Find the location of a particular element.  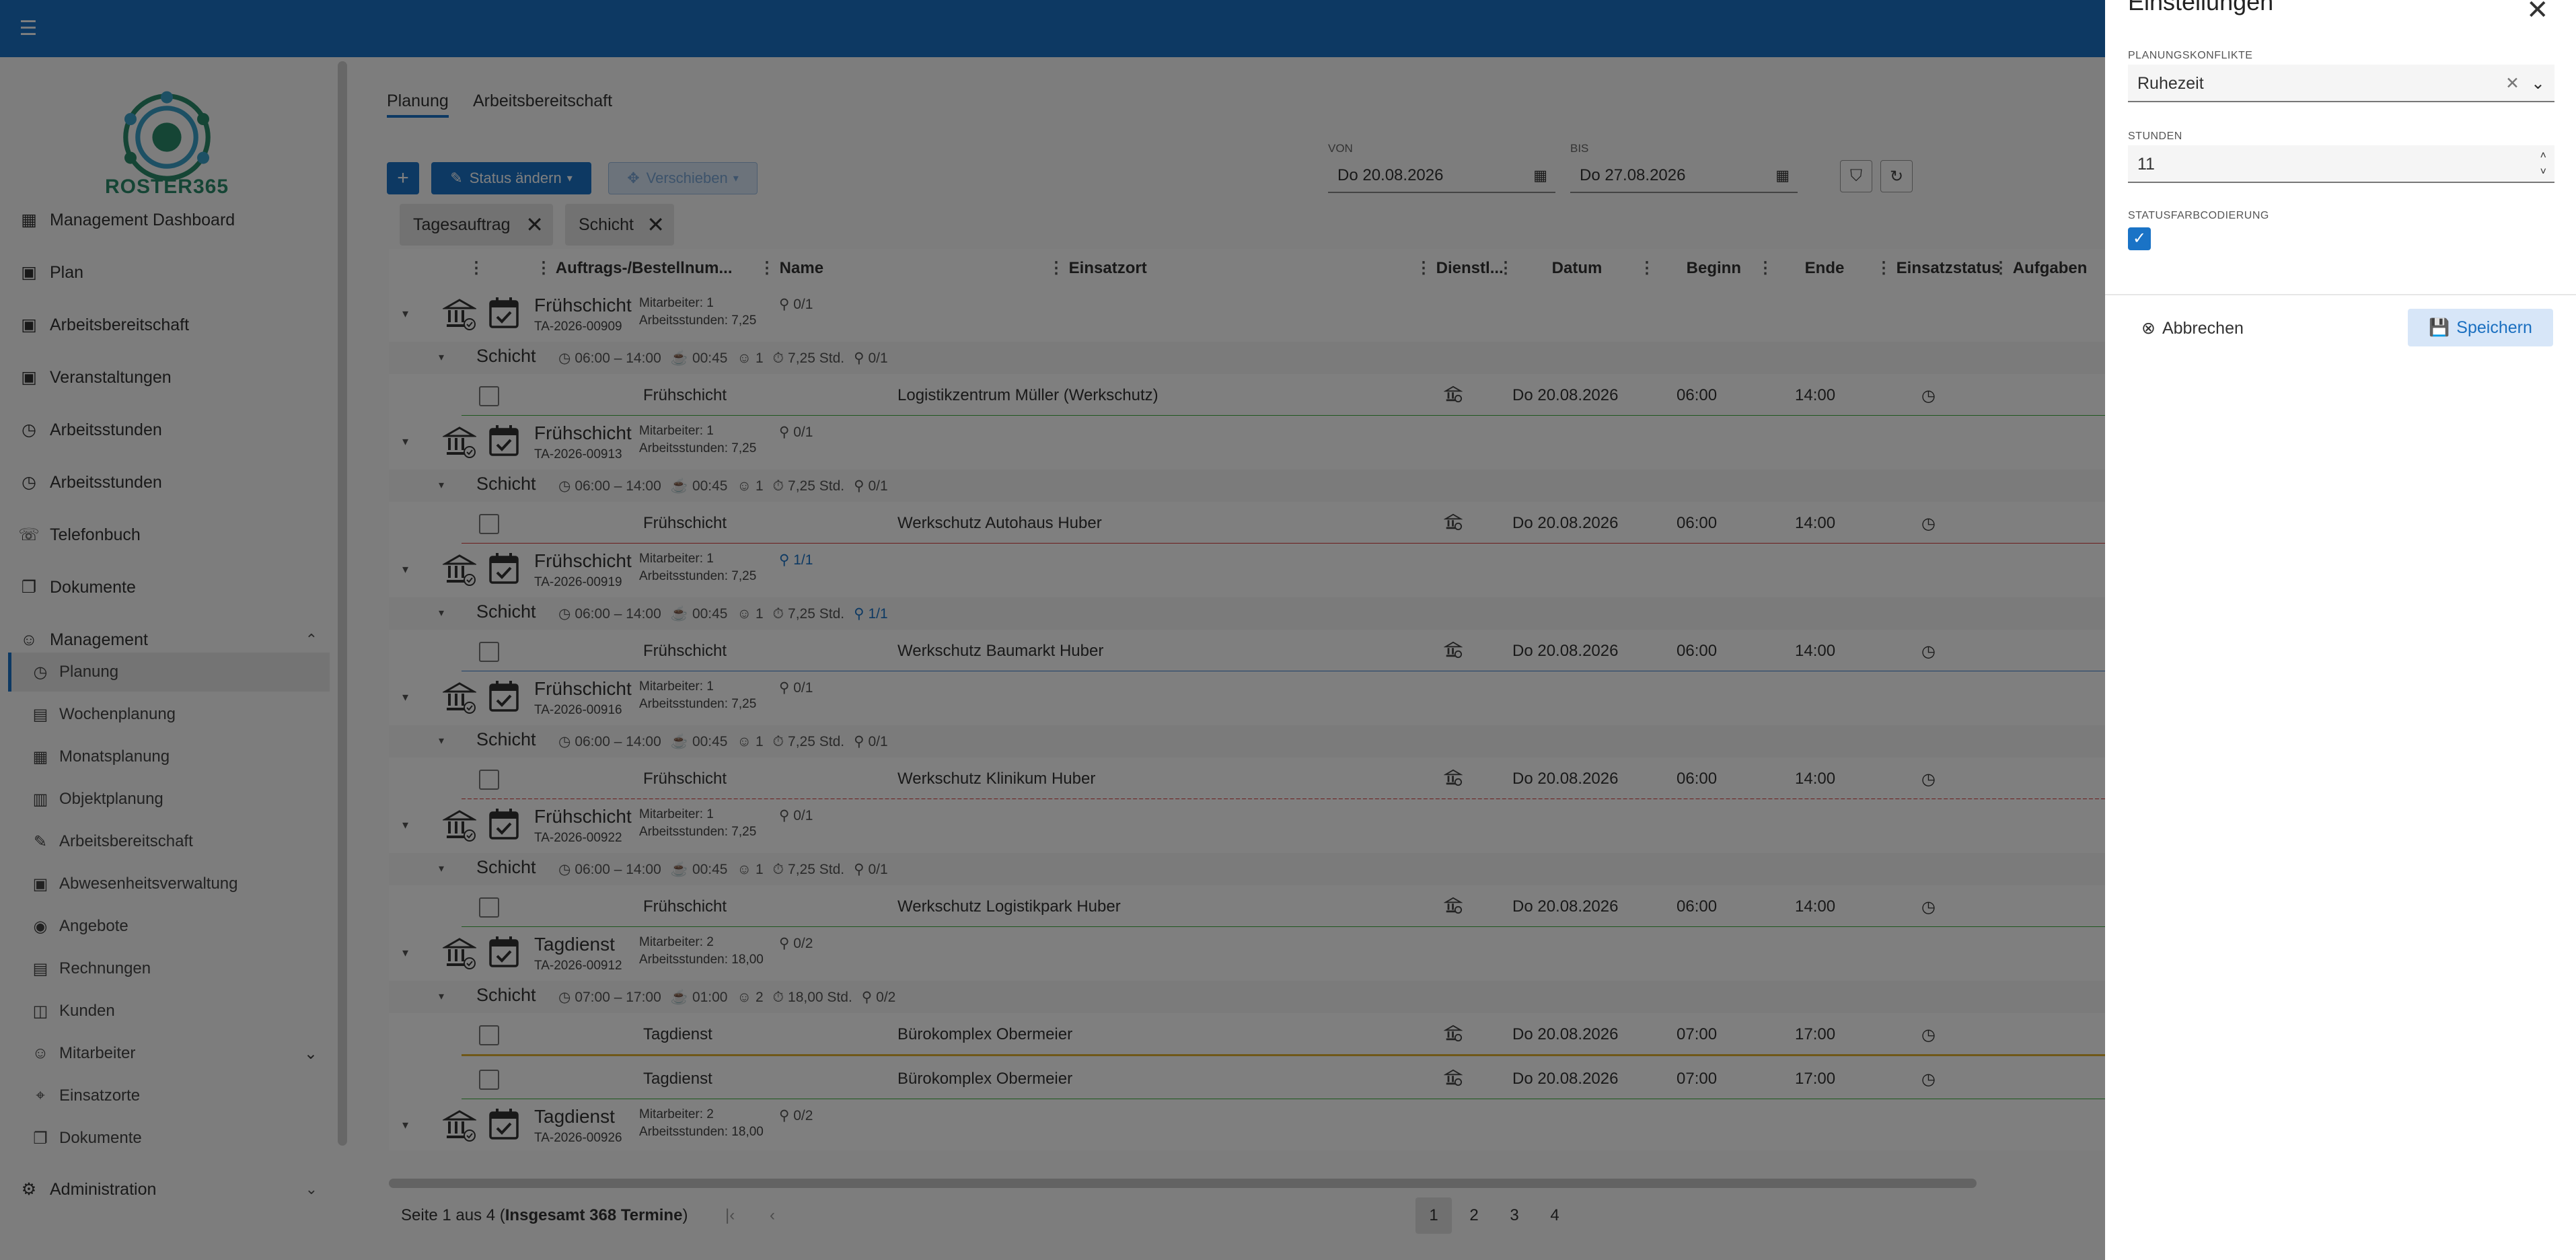

cancel-button: ⊗ Abbrechen is located at coordinates (2192, 329).